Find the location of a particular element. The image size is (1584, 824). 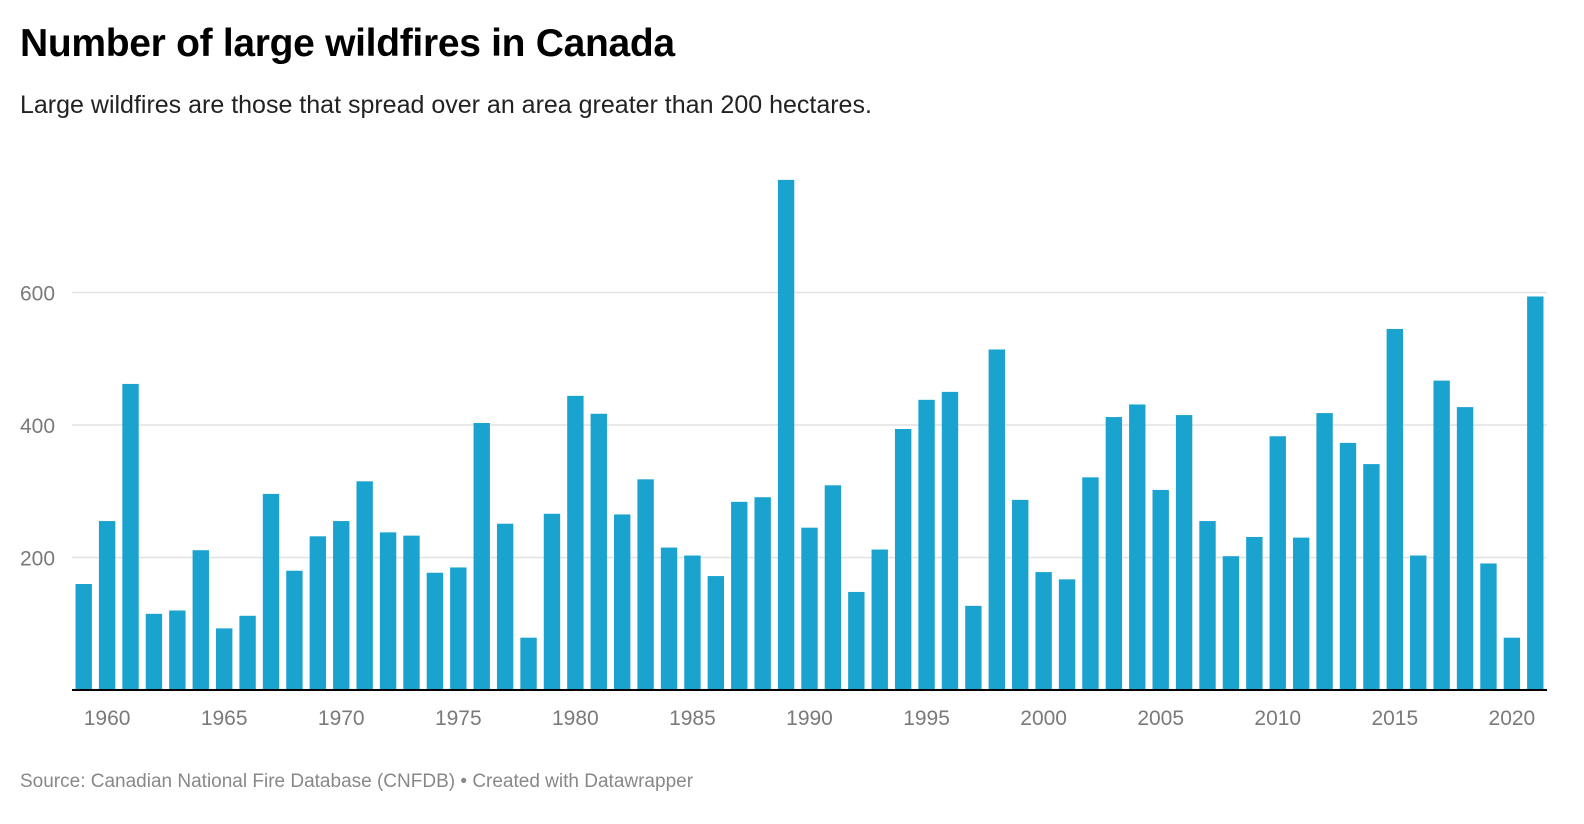

bar-2003 is located at coordinates (1114, 553).